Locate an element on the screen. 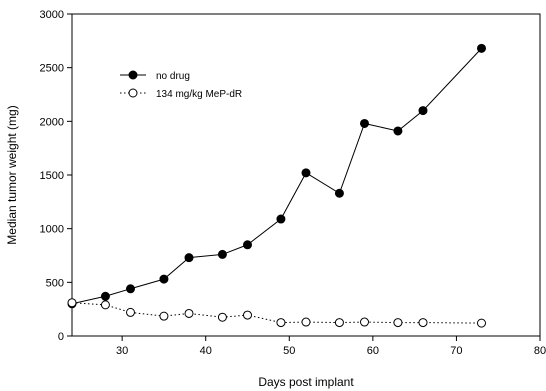 The image size is (546, 391). y-tick-label: 500 is located at coordinates (55, 283).